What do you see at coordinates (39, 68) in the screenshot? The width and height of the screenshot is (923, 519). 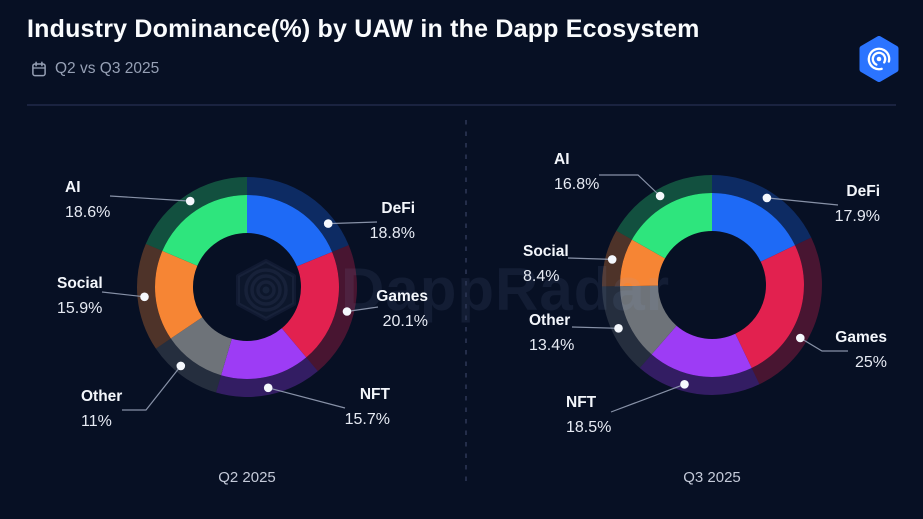 I see `calendar-icon` at bounding box center [39, 68].